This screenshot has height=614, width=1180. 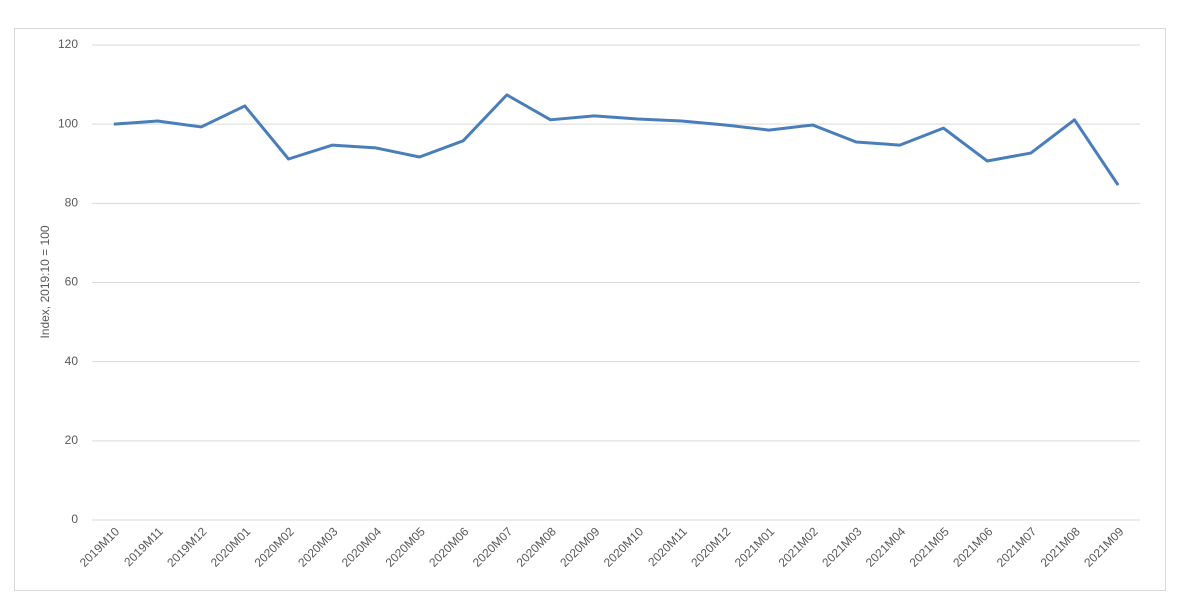 I want to click on line-series, so click(x=616, y=139).